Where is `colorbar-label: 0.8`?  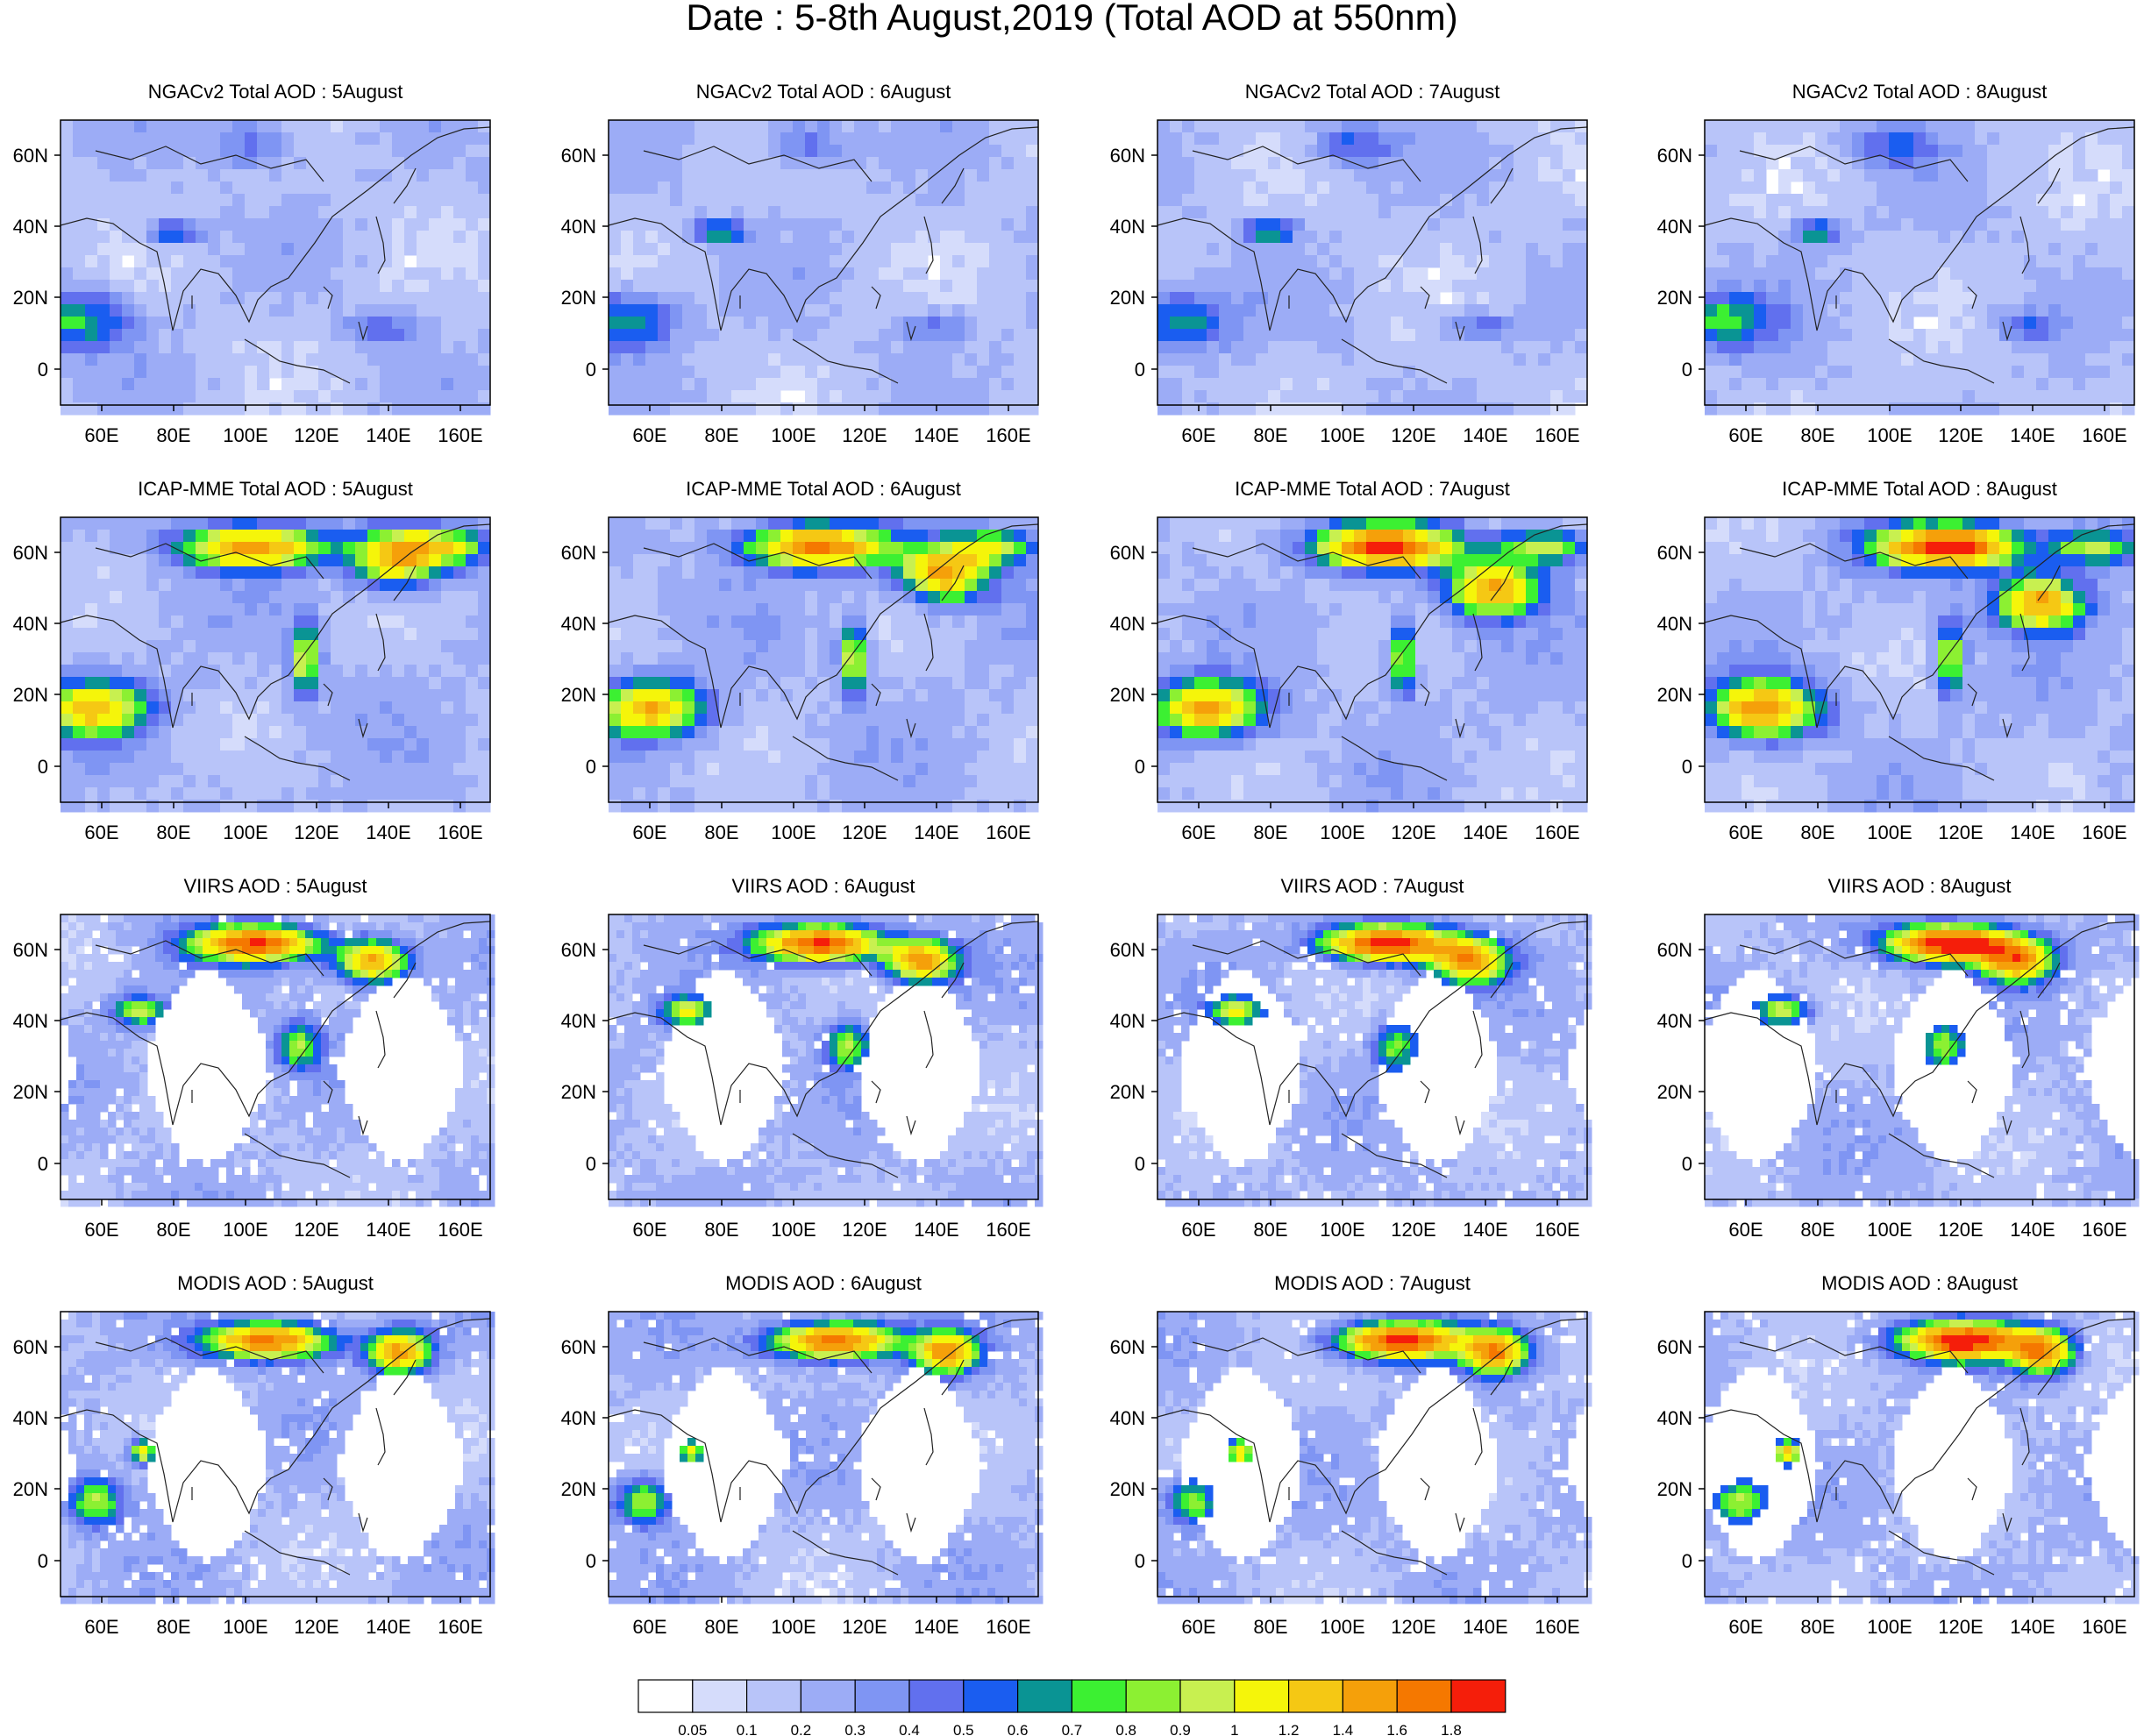
colorbar-label: 0.8 is located at coordinates (1125, 1729).